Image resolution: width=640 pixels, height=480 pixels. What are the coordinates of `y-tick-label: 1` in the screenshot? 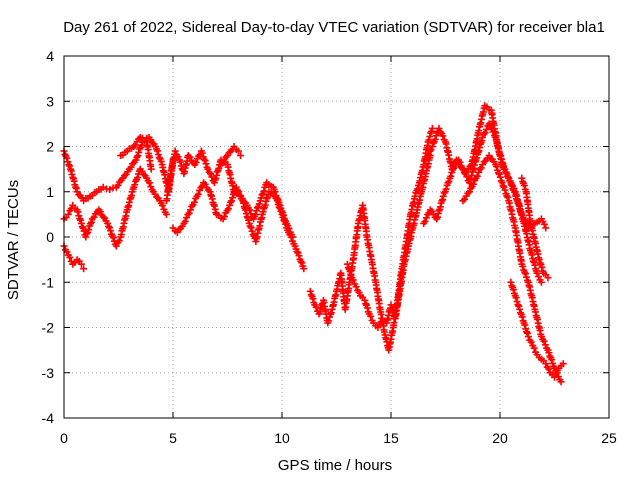 It's located at (50, 192).